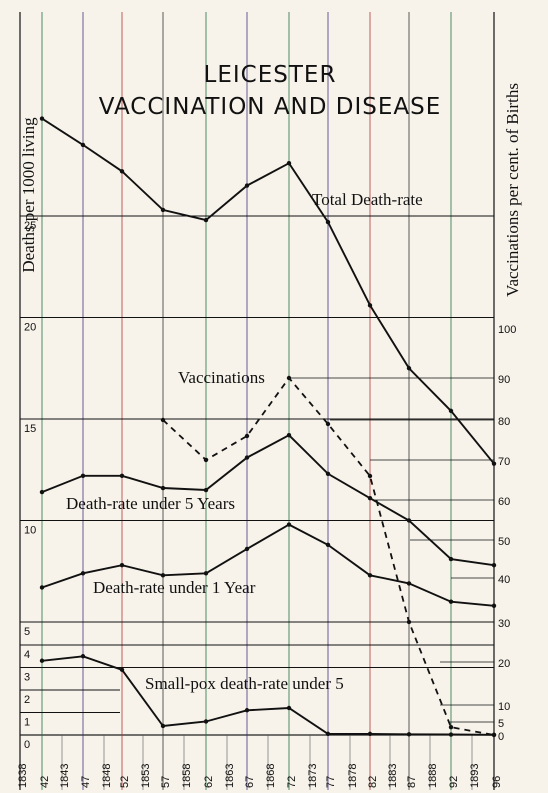 Image resolution: width=548 pixels, height=793 pixels. Describe the element at coordinates (292, 782) in the screenshot. I see `x-tick-label: 72` at that location.